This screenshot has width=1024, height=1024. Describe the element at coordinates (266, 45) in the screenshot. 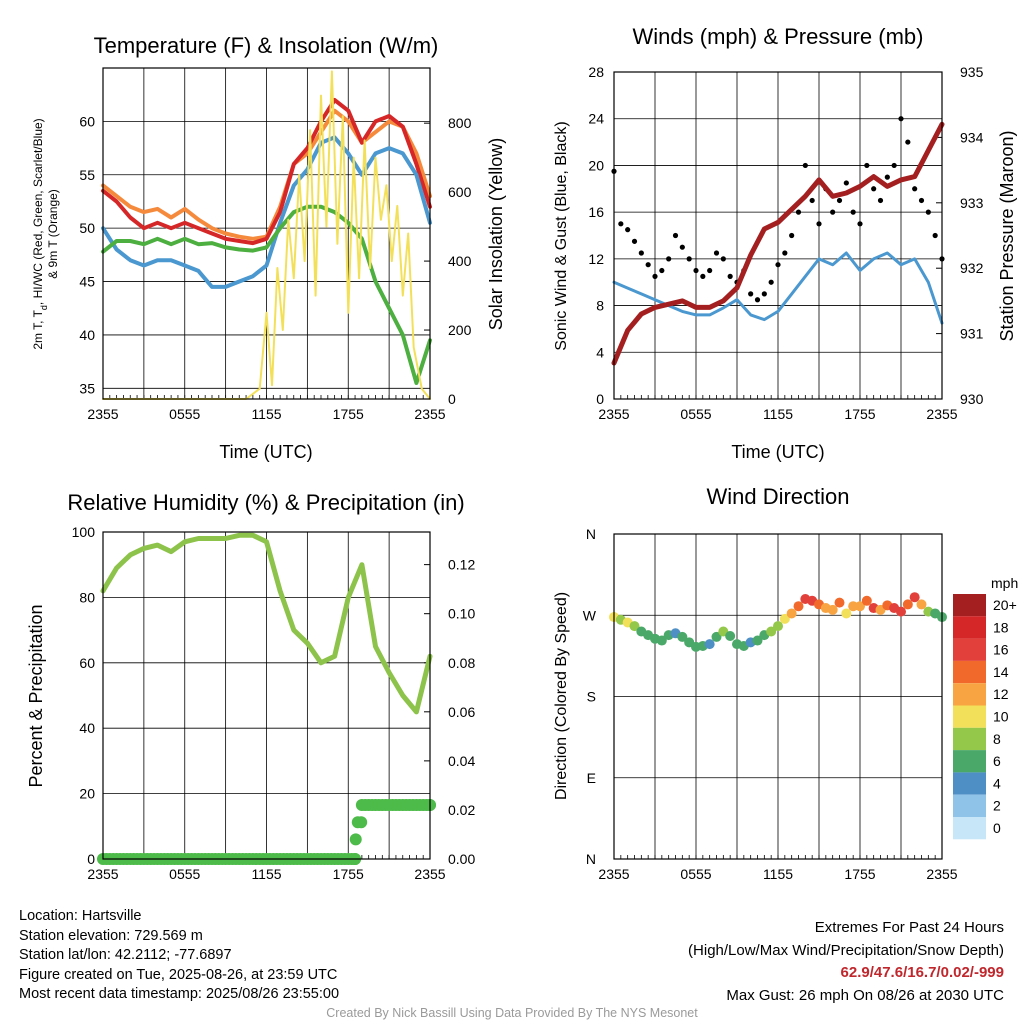

I see `temperature-title: Temperature (F) & Insolation (W/m)` at that location.